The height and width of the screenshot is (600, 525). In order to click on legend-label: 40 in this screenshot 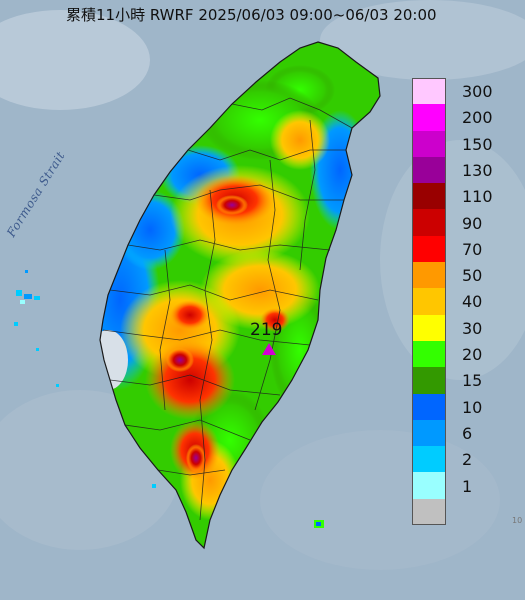, I will do `click(472, 302)`.